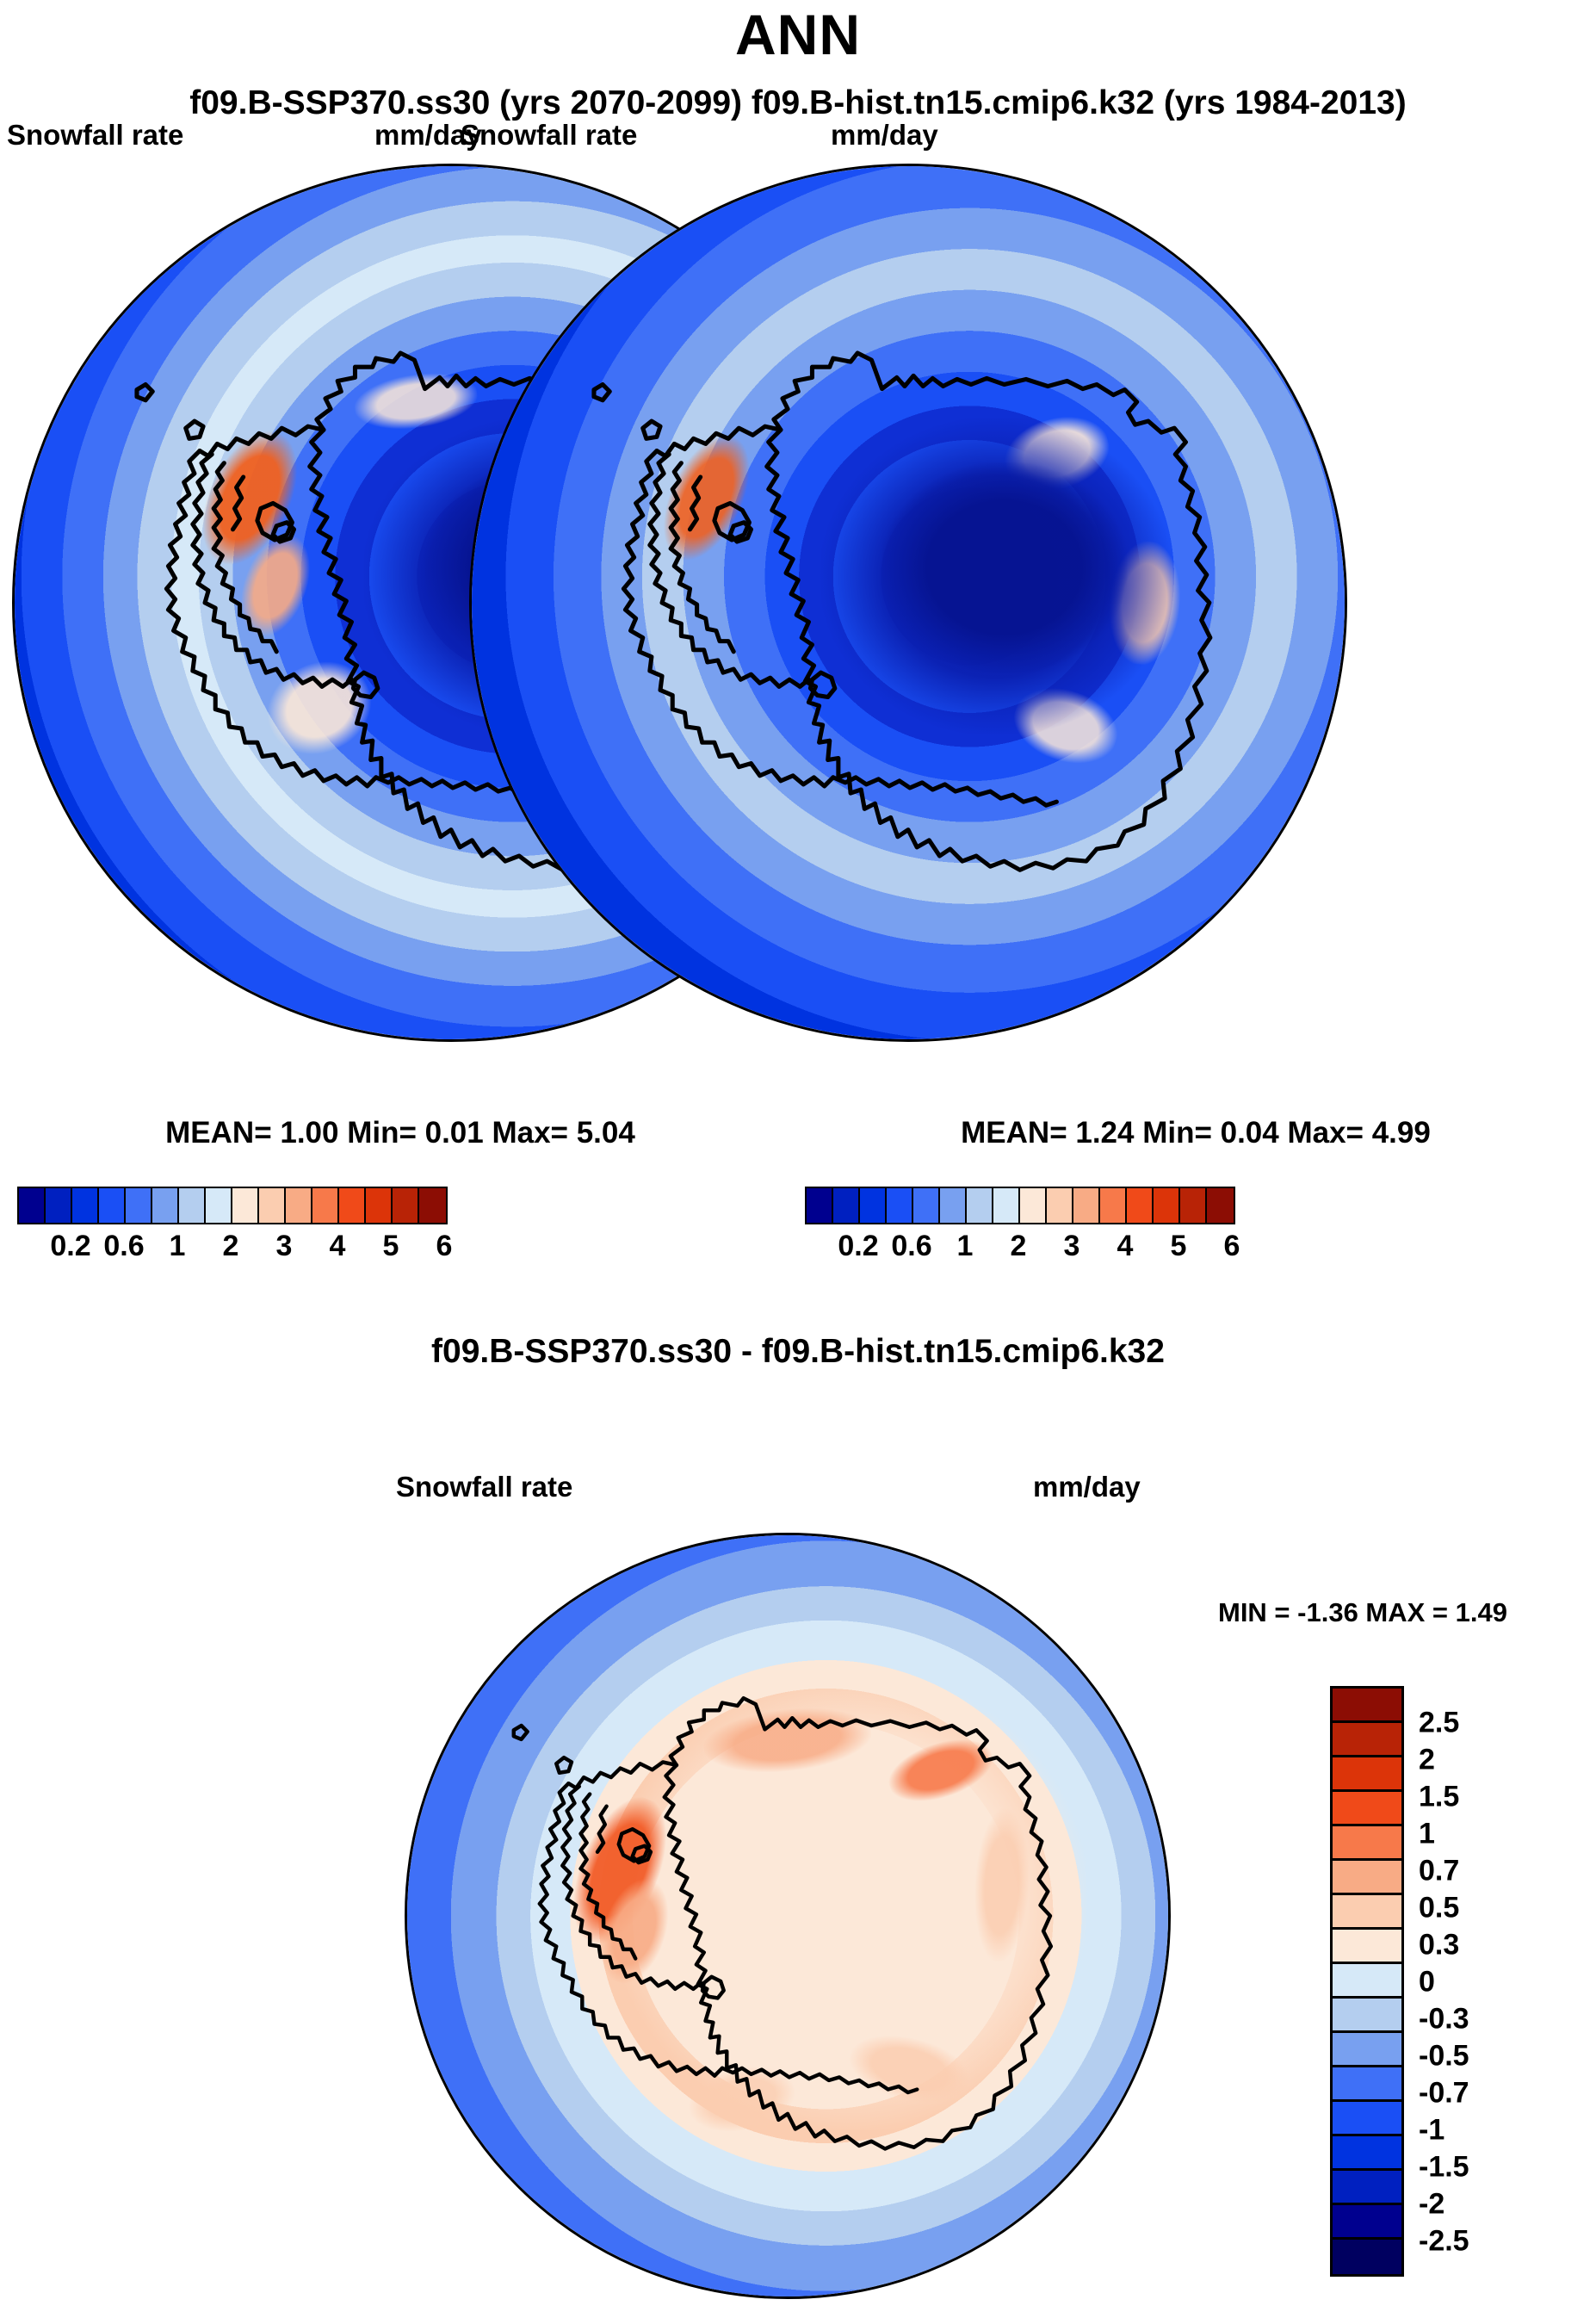 The image size is (1596, 2318). I want to click on left-panel-unit-label: mm/day, so click(428, 135).